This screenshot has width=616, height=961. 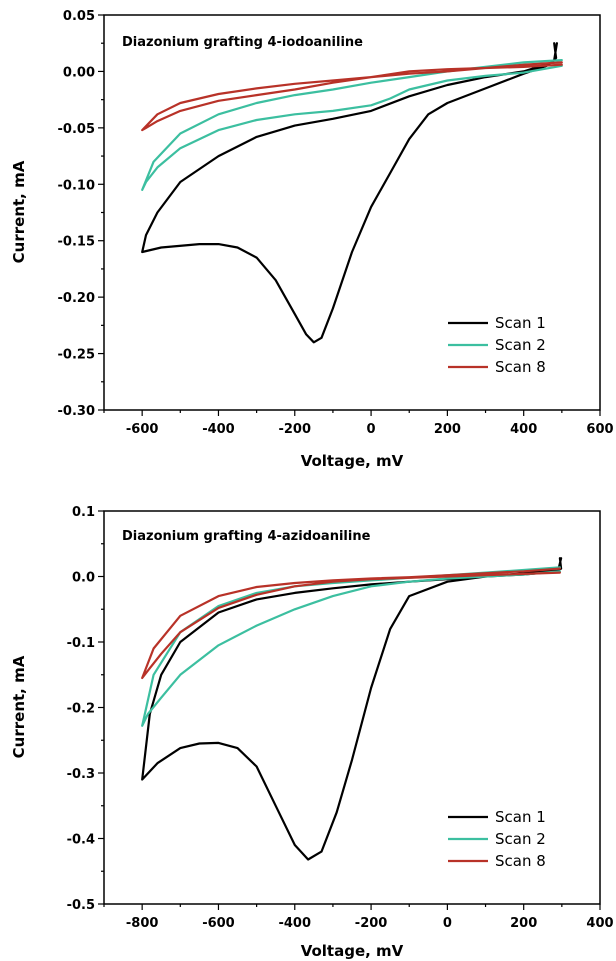 What do you see at coordinates (83, 512) in the screenshot?
I see `y-tick-label: 0.1` at bounding box center [83, 512].